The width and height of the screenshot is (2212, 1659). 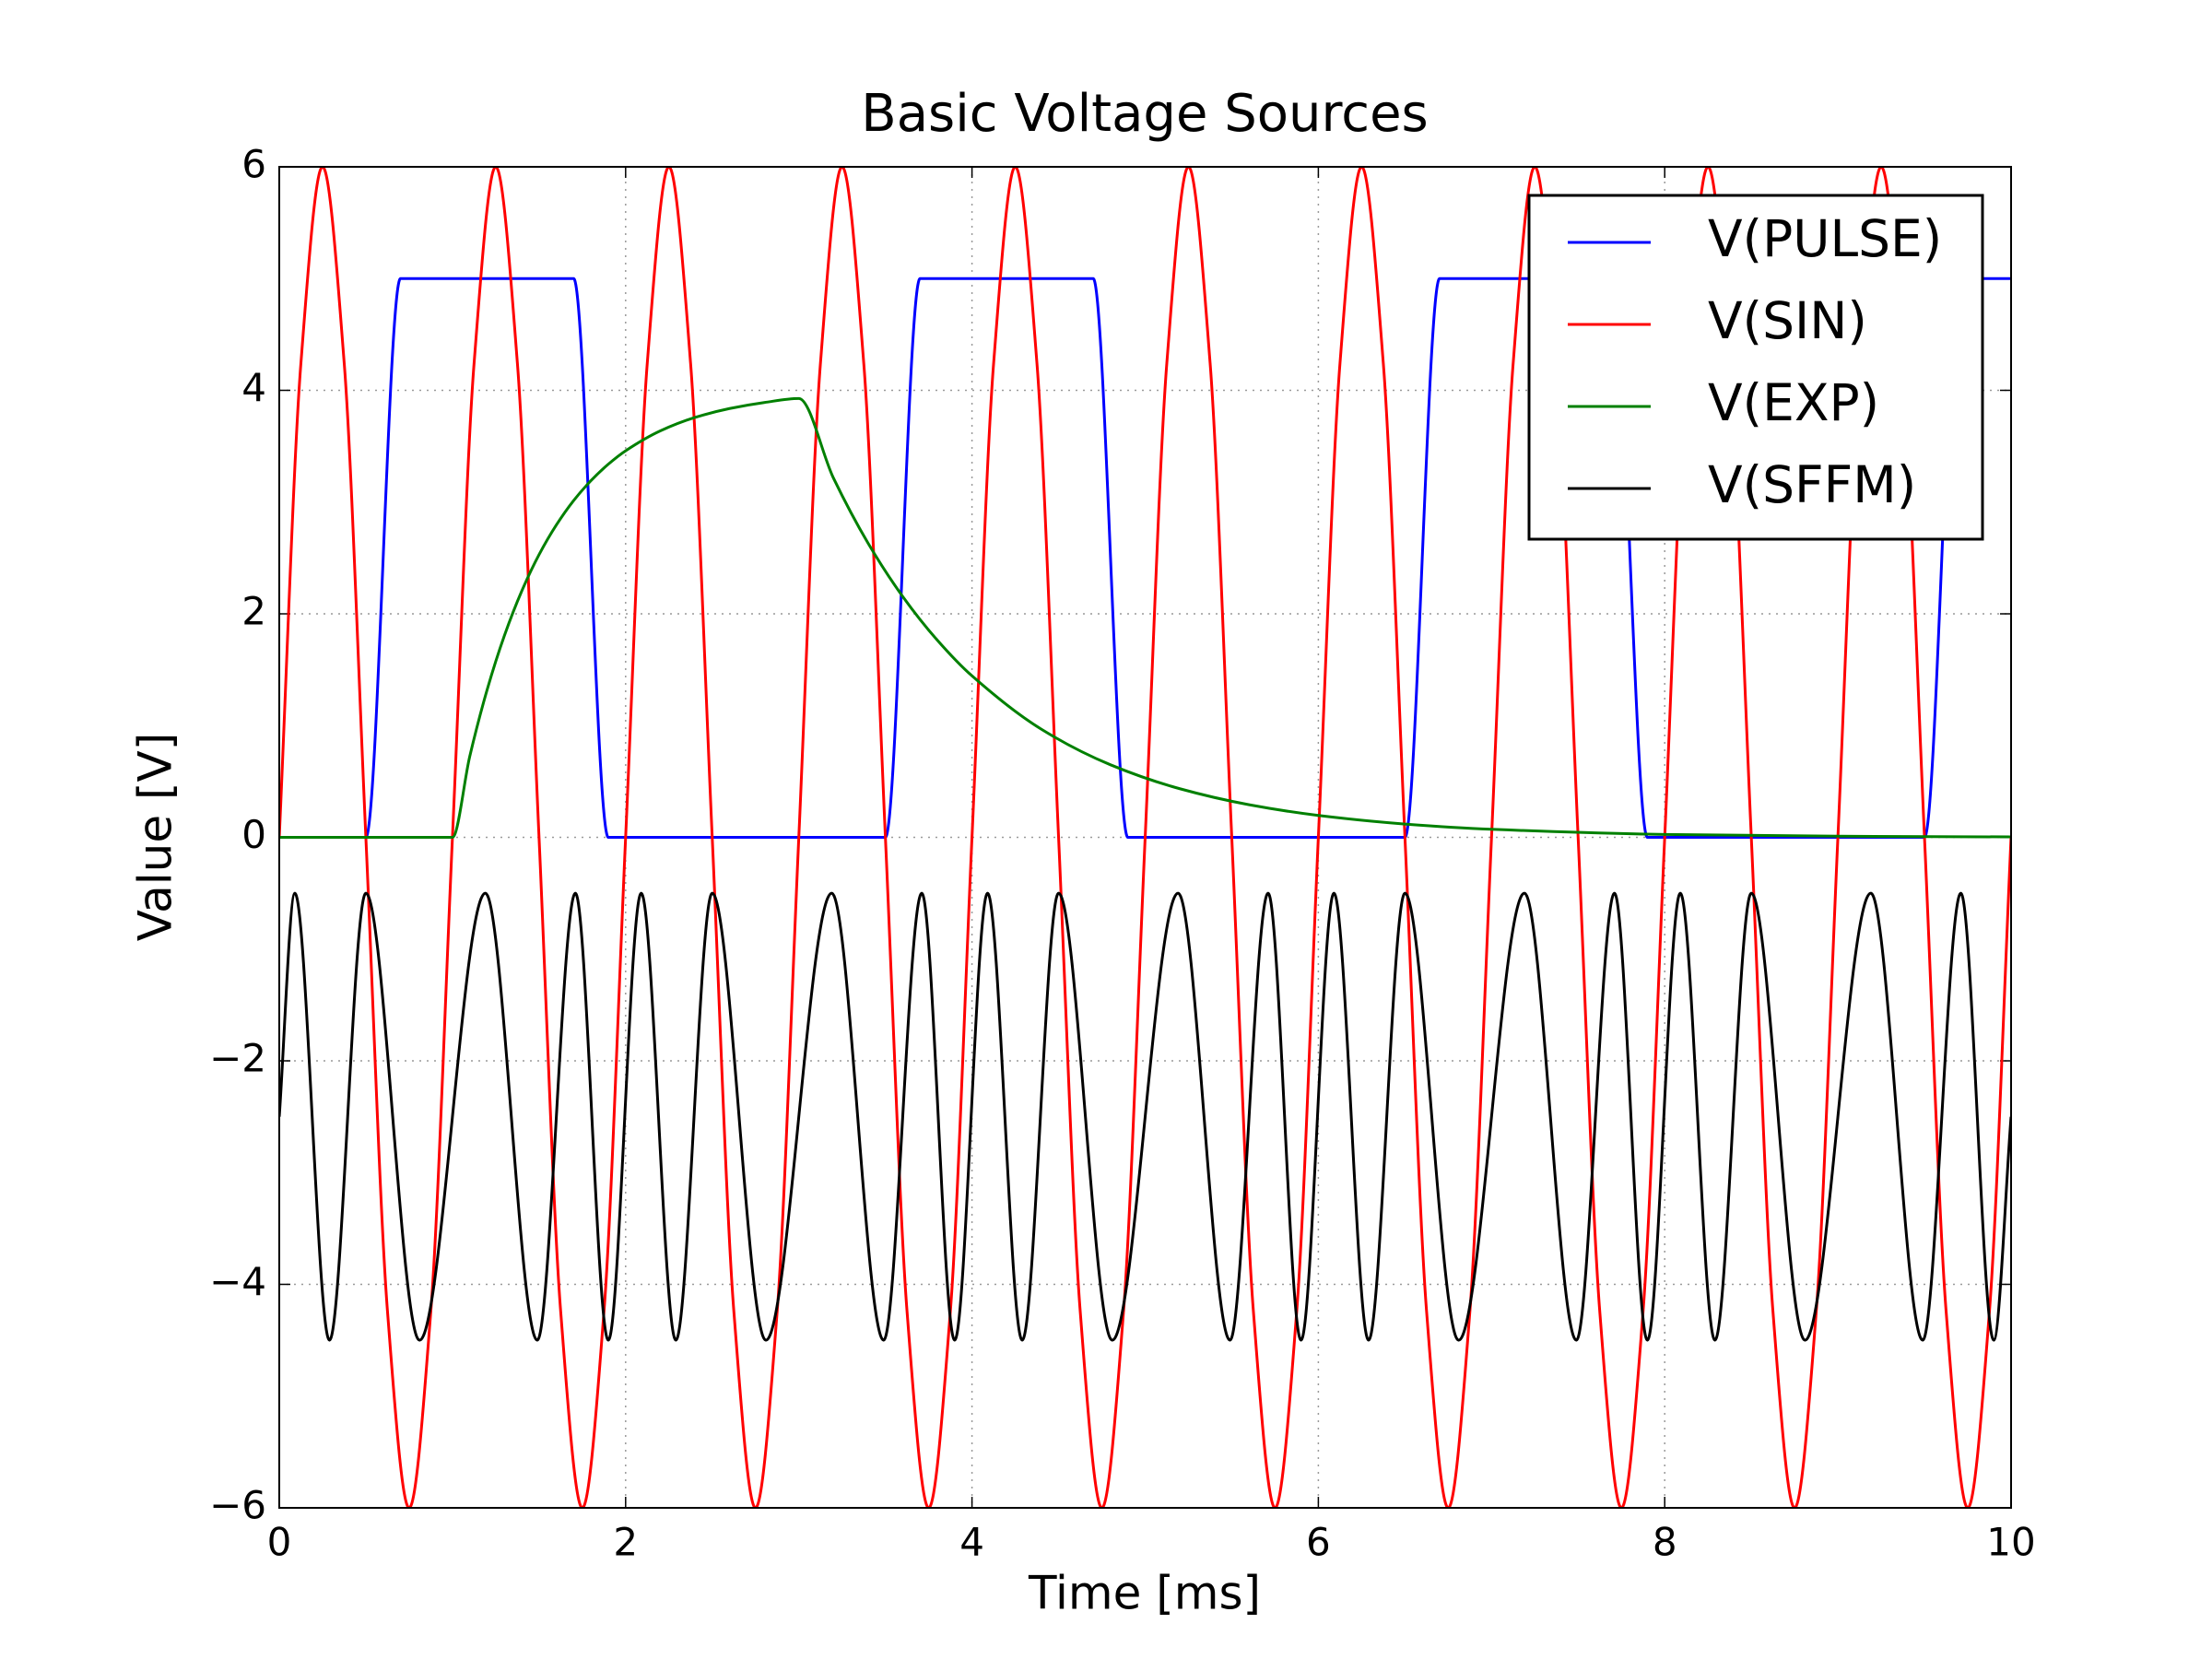 I want to click on x-tick-label: 6, so click(x=1318, y=1542).